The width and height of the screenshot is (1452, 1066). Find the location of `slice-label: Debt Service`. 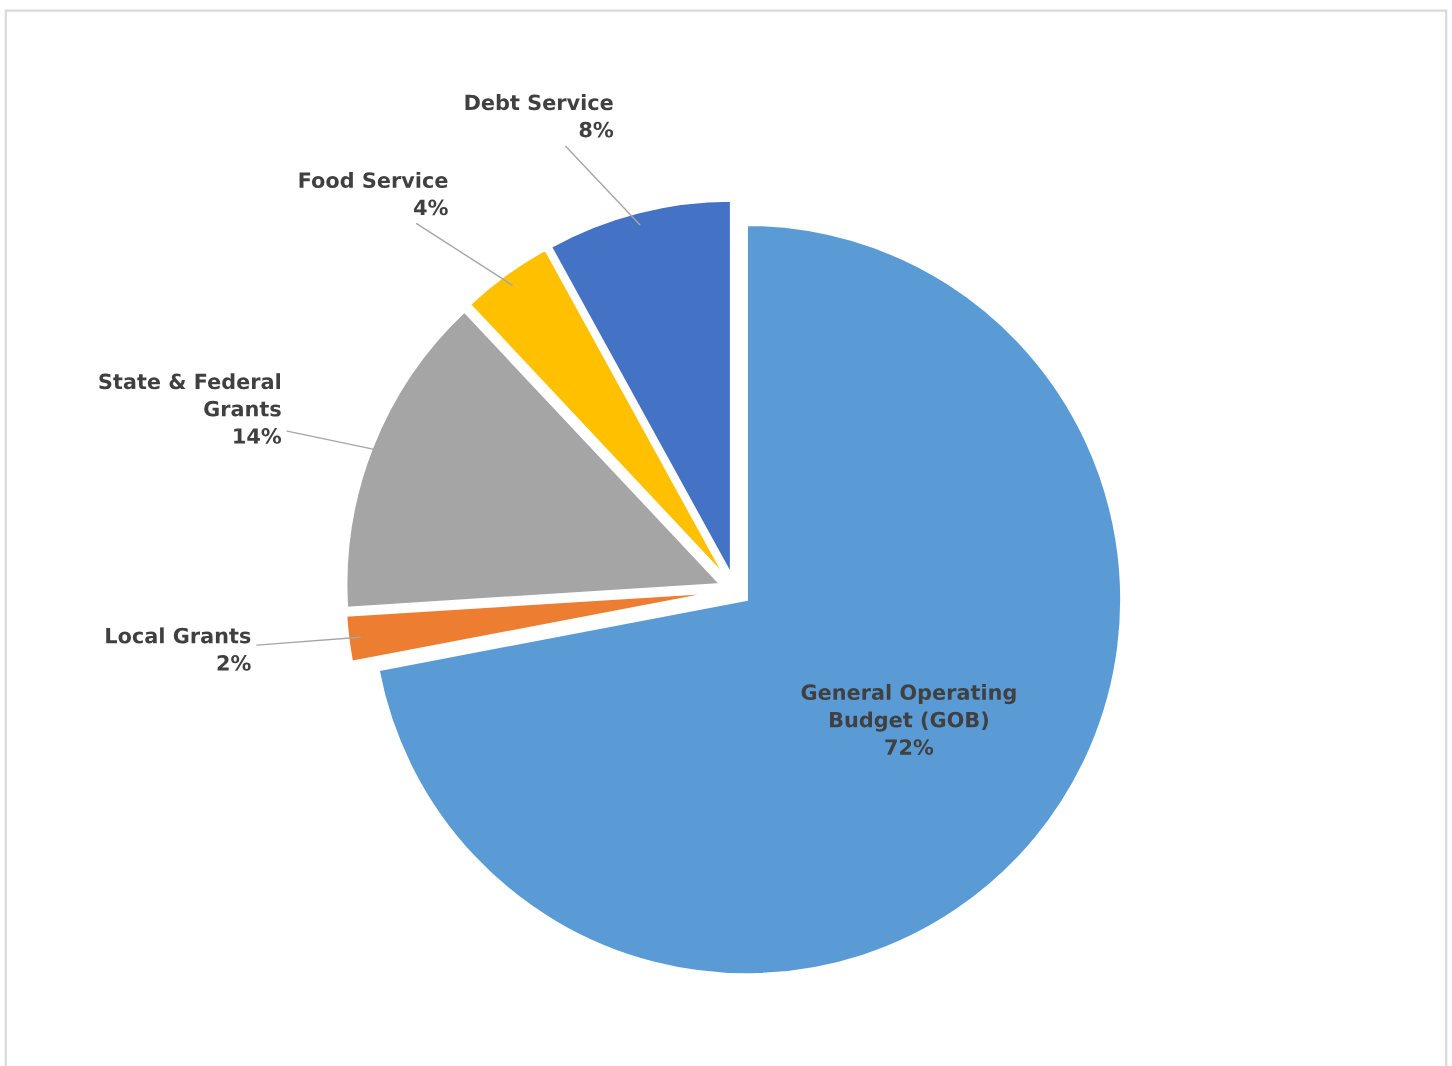

slice-label: Debt Service is located at coordinates (539, 102).